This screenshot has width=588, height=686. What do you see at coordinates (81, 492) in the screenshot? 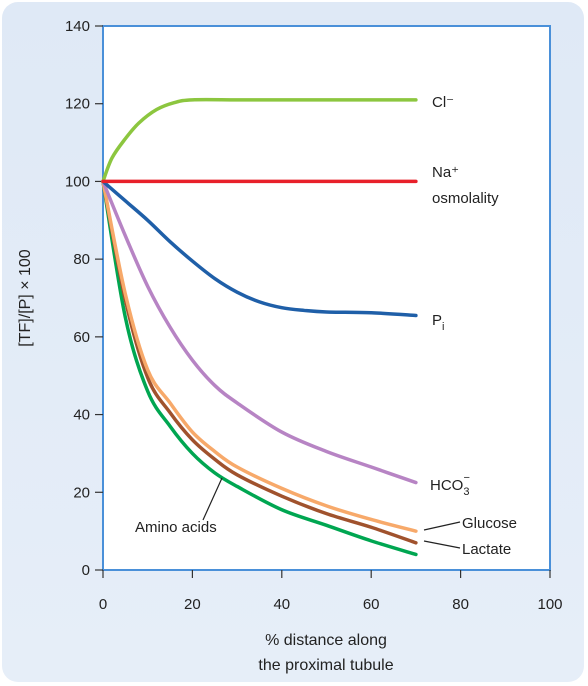
I see `y-tick-label: 20` at bounding box center [81, 492].